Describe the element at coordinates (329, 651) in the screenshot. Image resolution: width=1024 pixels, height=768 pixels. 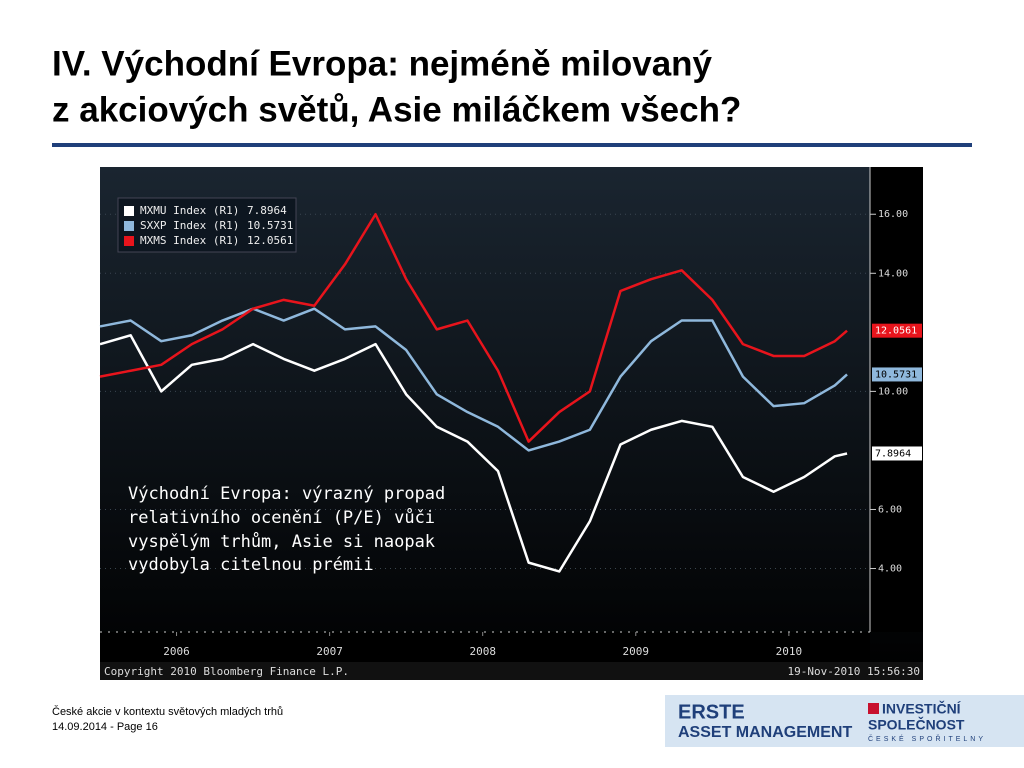
I see `x-tick-label: 2007` at that location.